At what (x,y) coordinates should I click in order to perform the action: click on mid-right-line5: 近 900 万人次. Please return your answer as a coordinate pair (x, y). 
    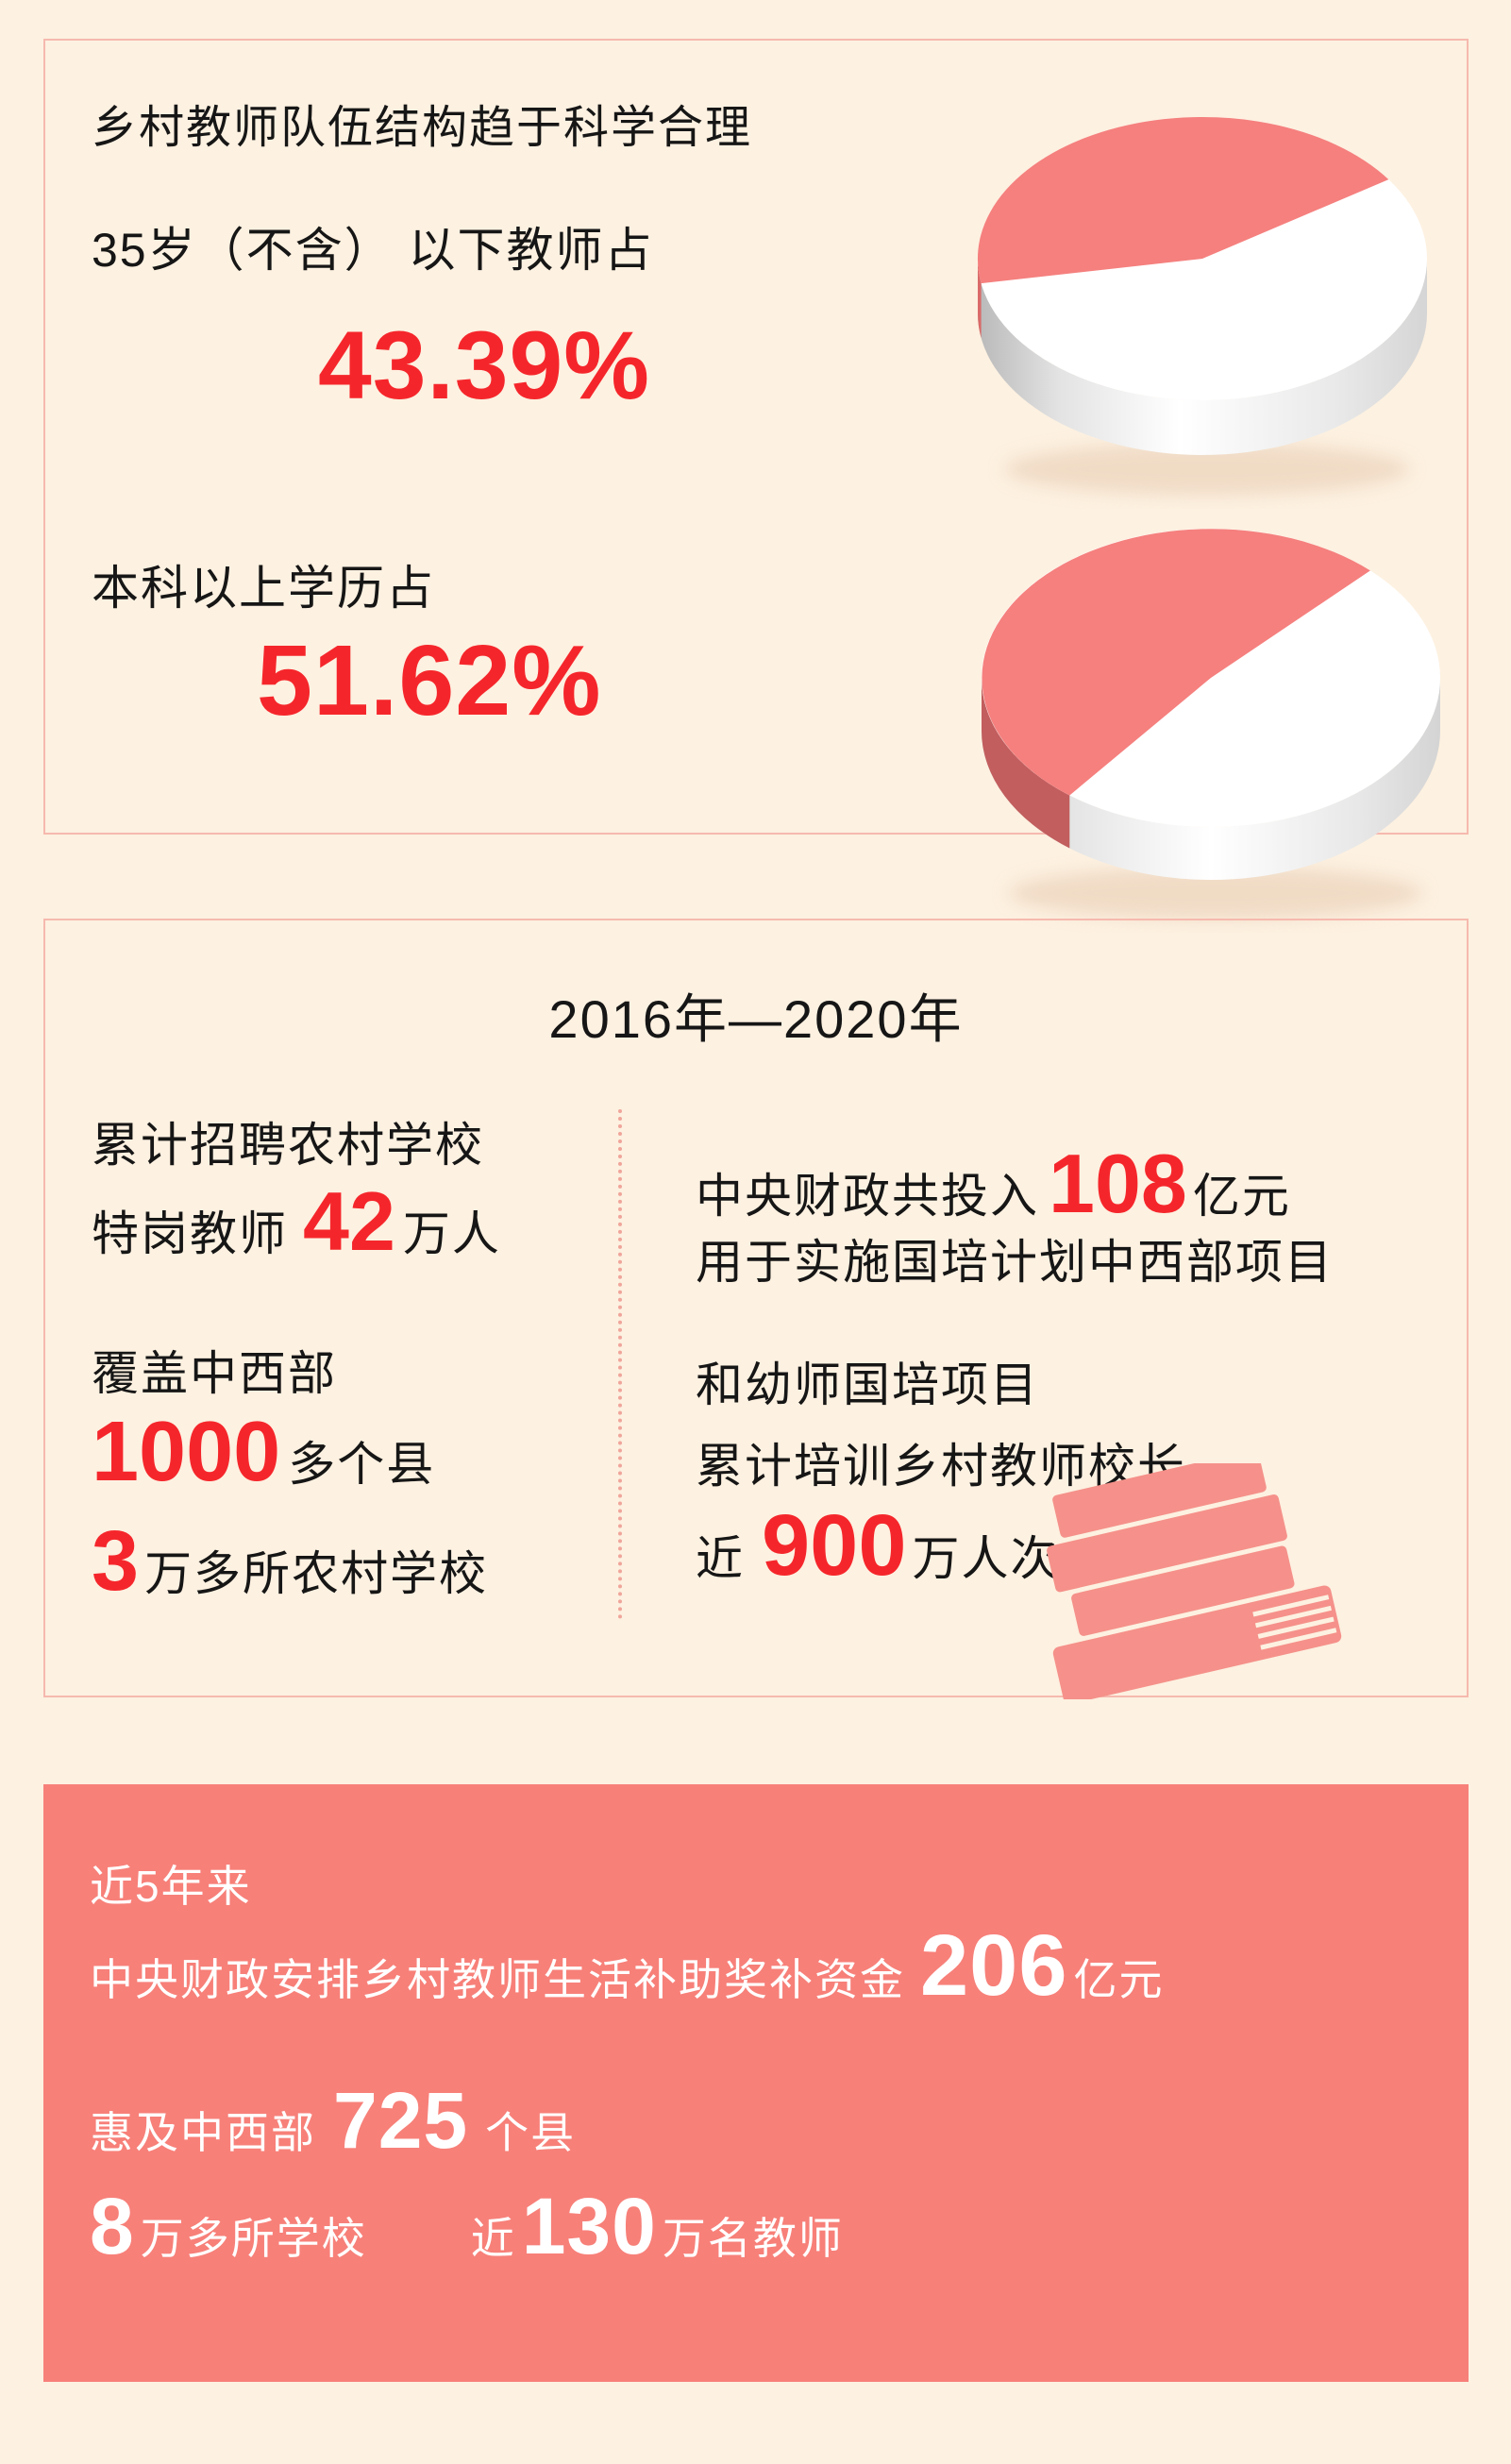
    Looking at the image, I should click on (878, 1545).